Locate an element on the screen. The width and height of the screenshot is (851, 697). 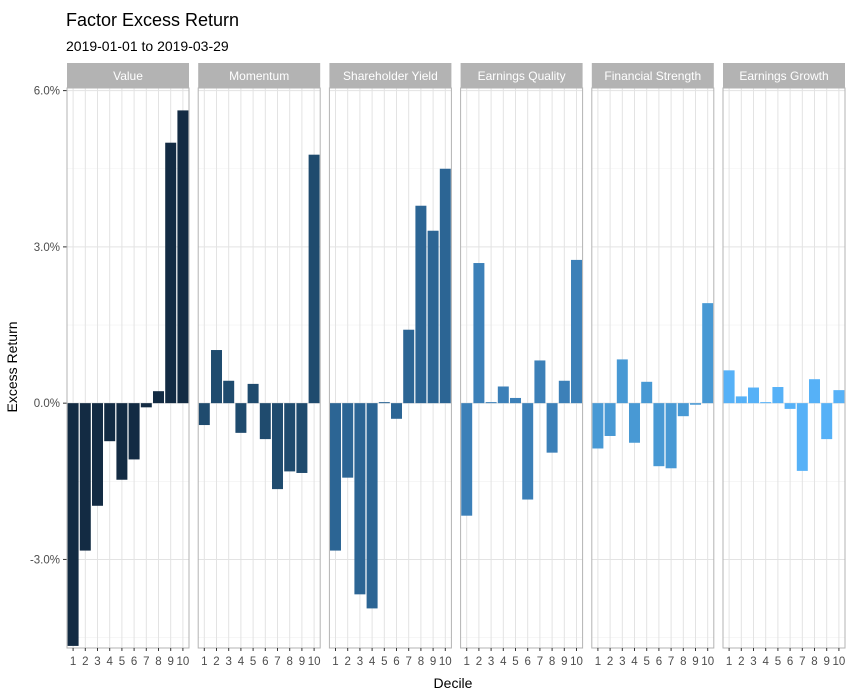
x-axis-title: Decile is located at coordinates (453, 683).